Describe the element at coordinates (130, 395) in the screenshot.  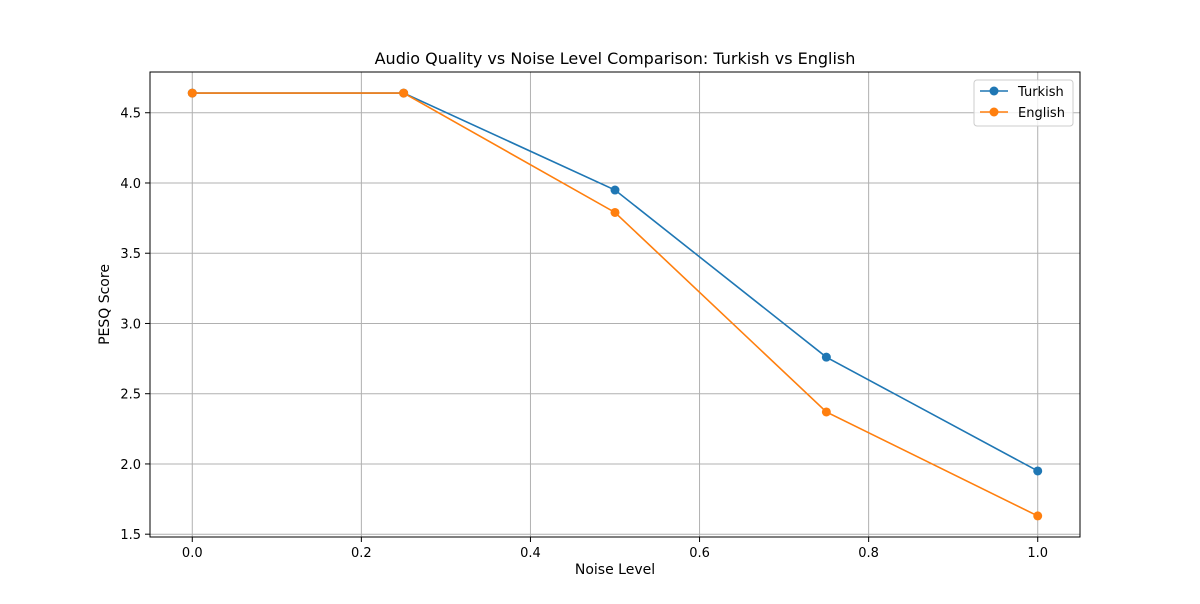
I see `y-tick-label: 2.5` at that location.